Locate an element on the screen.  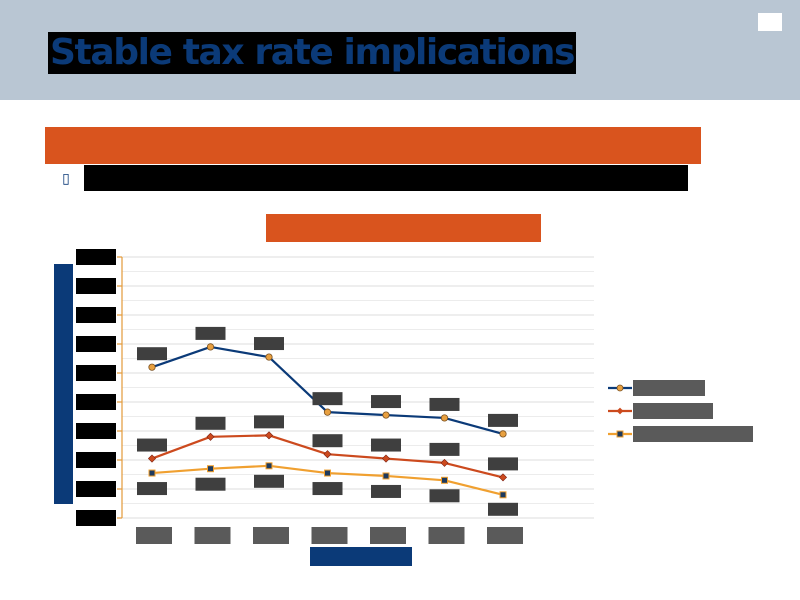
x-axis-title-bar is located at coordinates (361, 556).